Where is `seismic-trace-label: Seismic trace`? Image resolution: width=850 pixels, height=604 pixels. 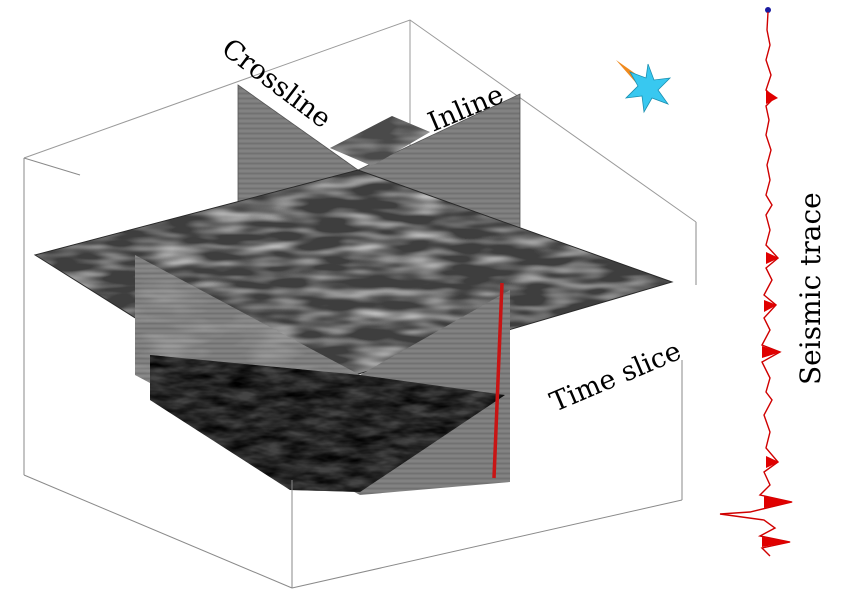 seismic-trace-label: Seismic trace is located at coordinates (810, 288).